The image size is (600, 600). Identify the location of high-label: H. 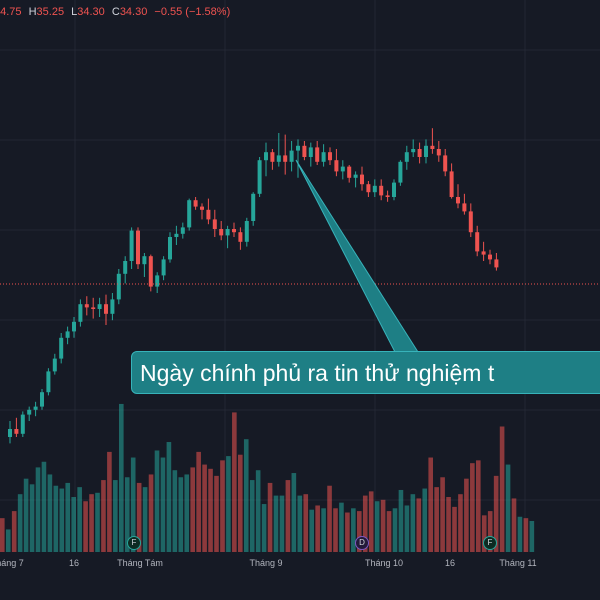
(32, 12).